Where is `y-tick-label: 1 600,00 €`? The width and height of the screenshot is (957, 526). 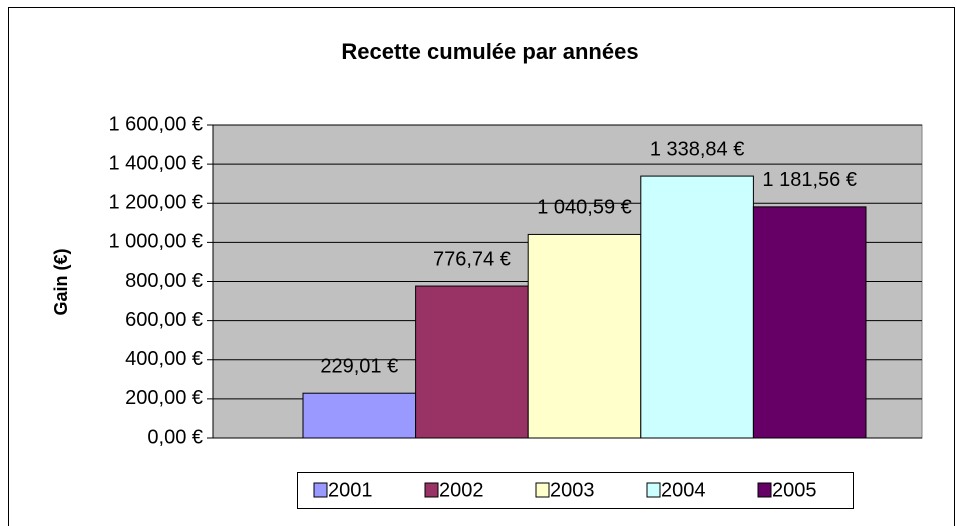 y-tick-label: 1 600,00 € is located at coordinates (155, 124).